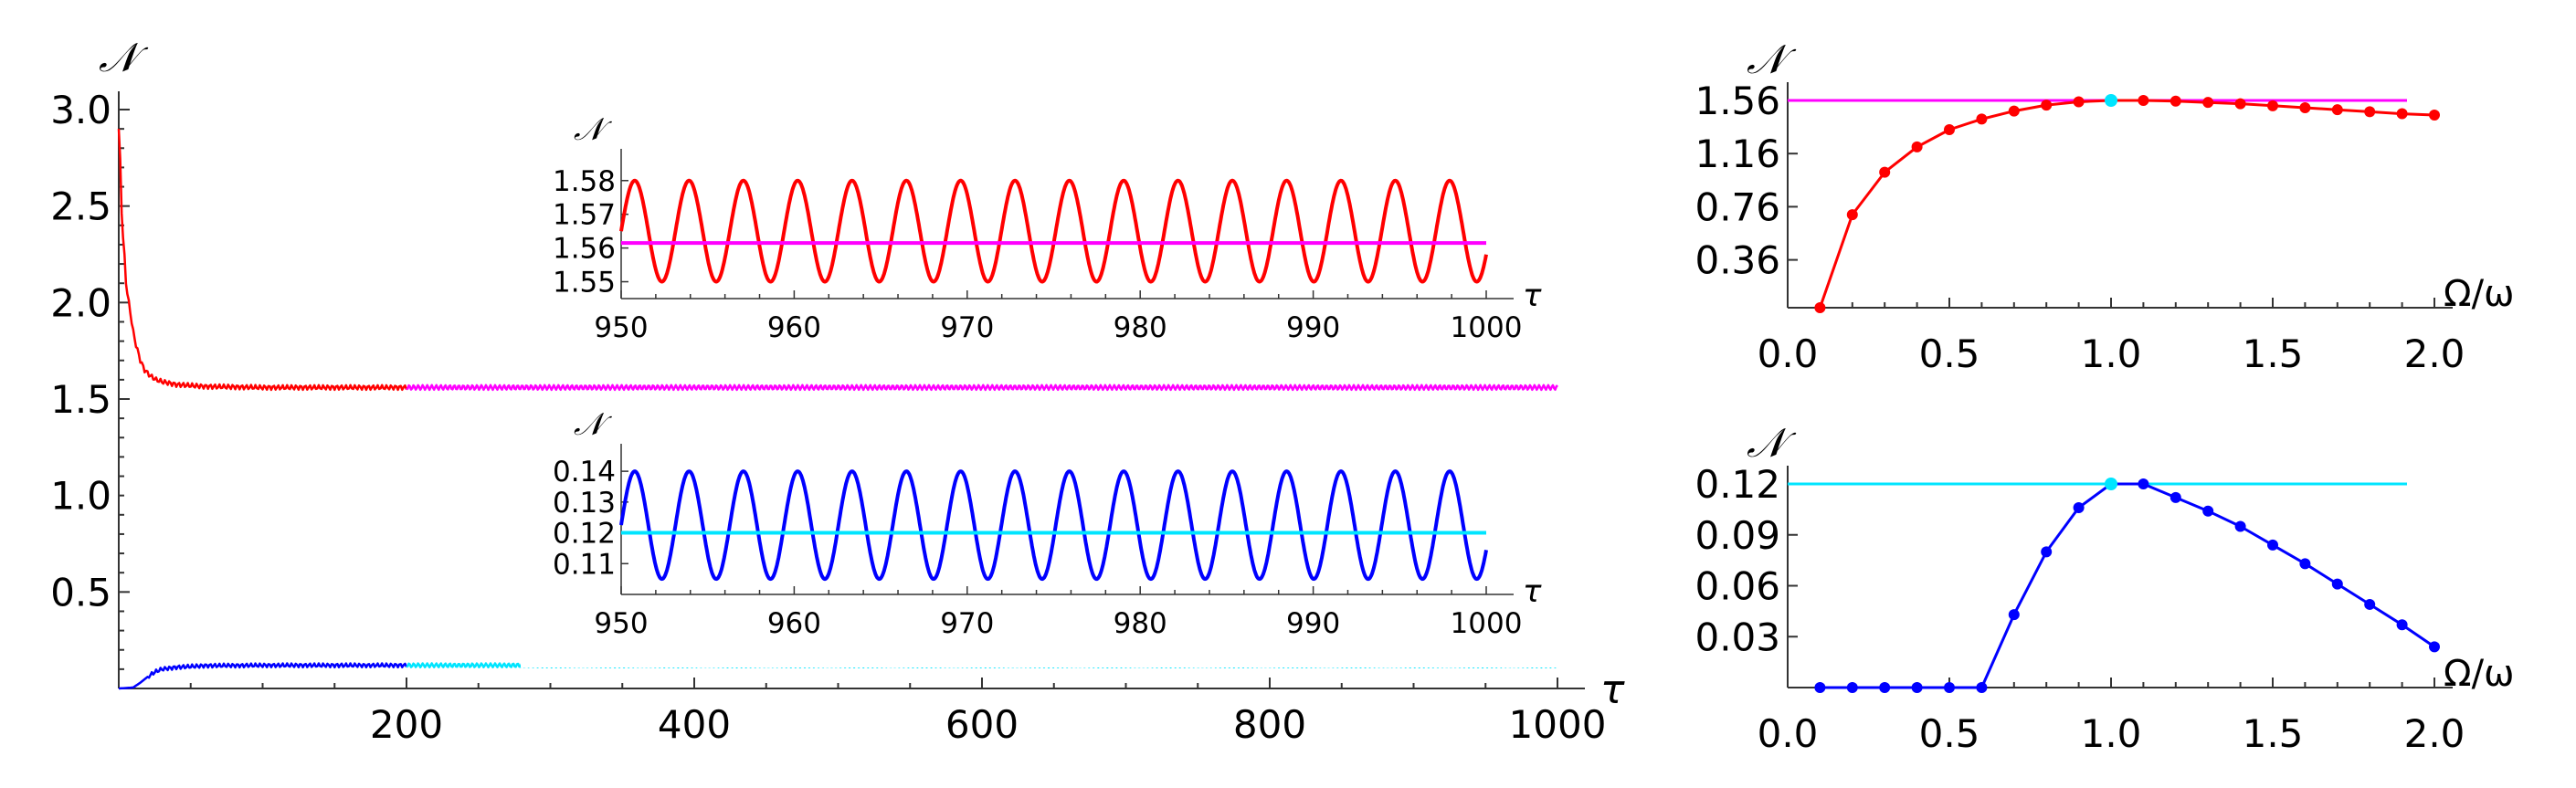 This screenshot has height=788, width=2576. I want to click on right-top-curve, so click(2127, 204).